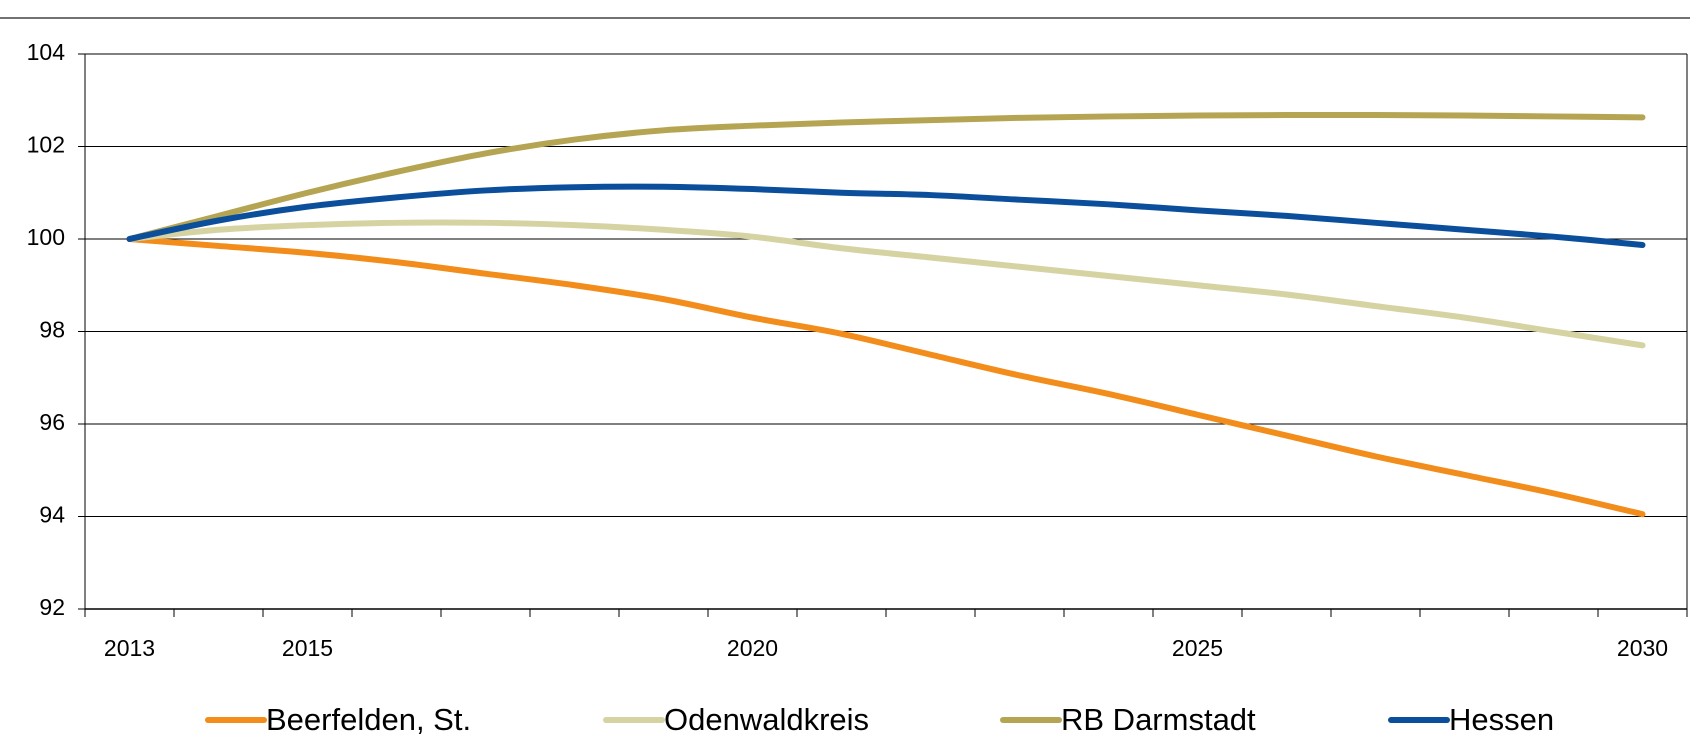 The width and height of the screenshot is (1690, 739). I want to click on legend-label: Odenwaldkreis, so click(766, 719).